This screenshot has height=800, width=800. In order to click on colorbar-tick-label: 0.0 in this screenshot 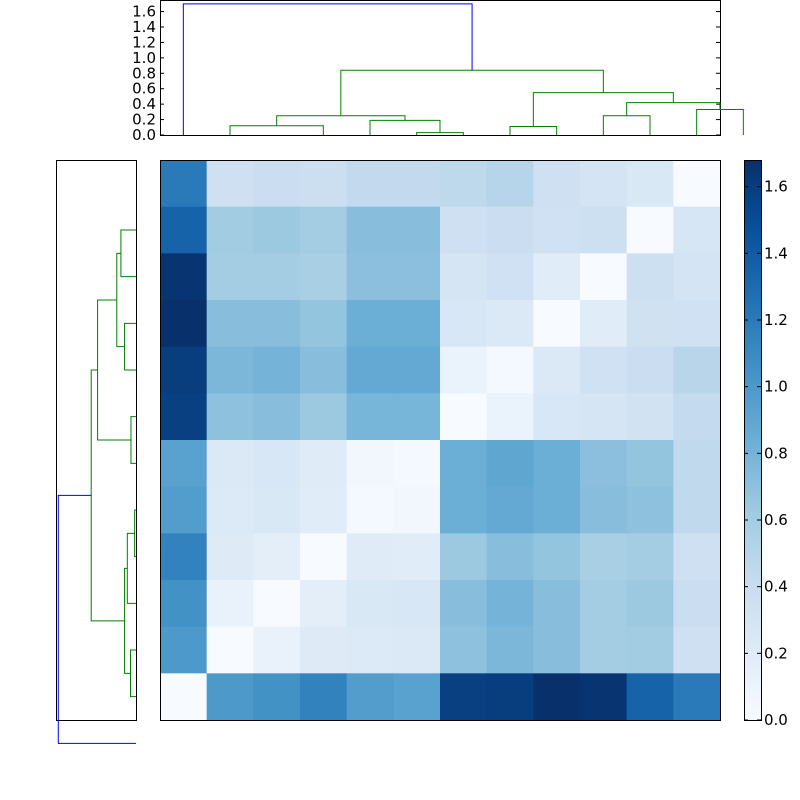, I will do `click(776, 720)`.